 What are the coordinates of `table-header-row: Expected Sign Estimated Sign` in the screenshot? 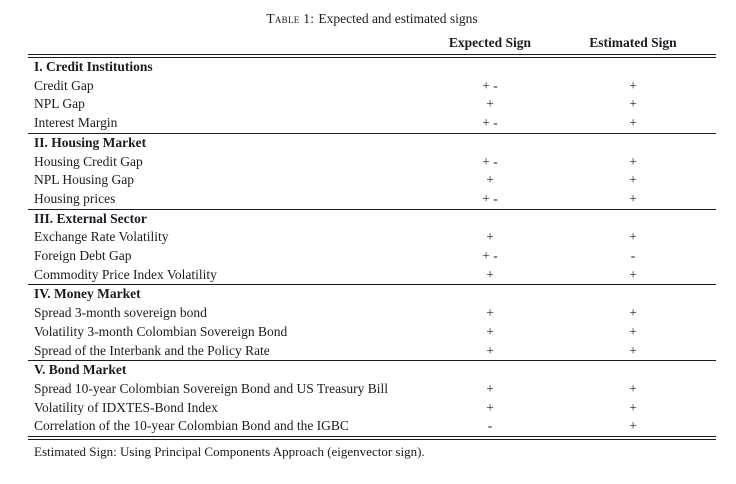 It's located at (372, 46).